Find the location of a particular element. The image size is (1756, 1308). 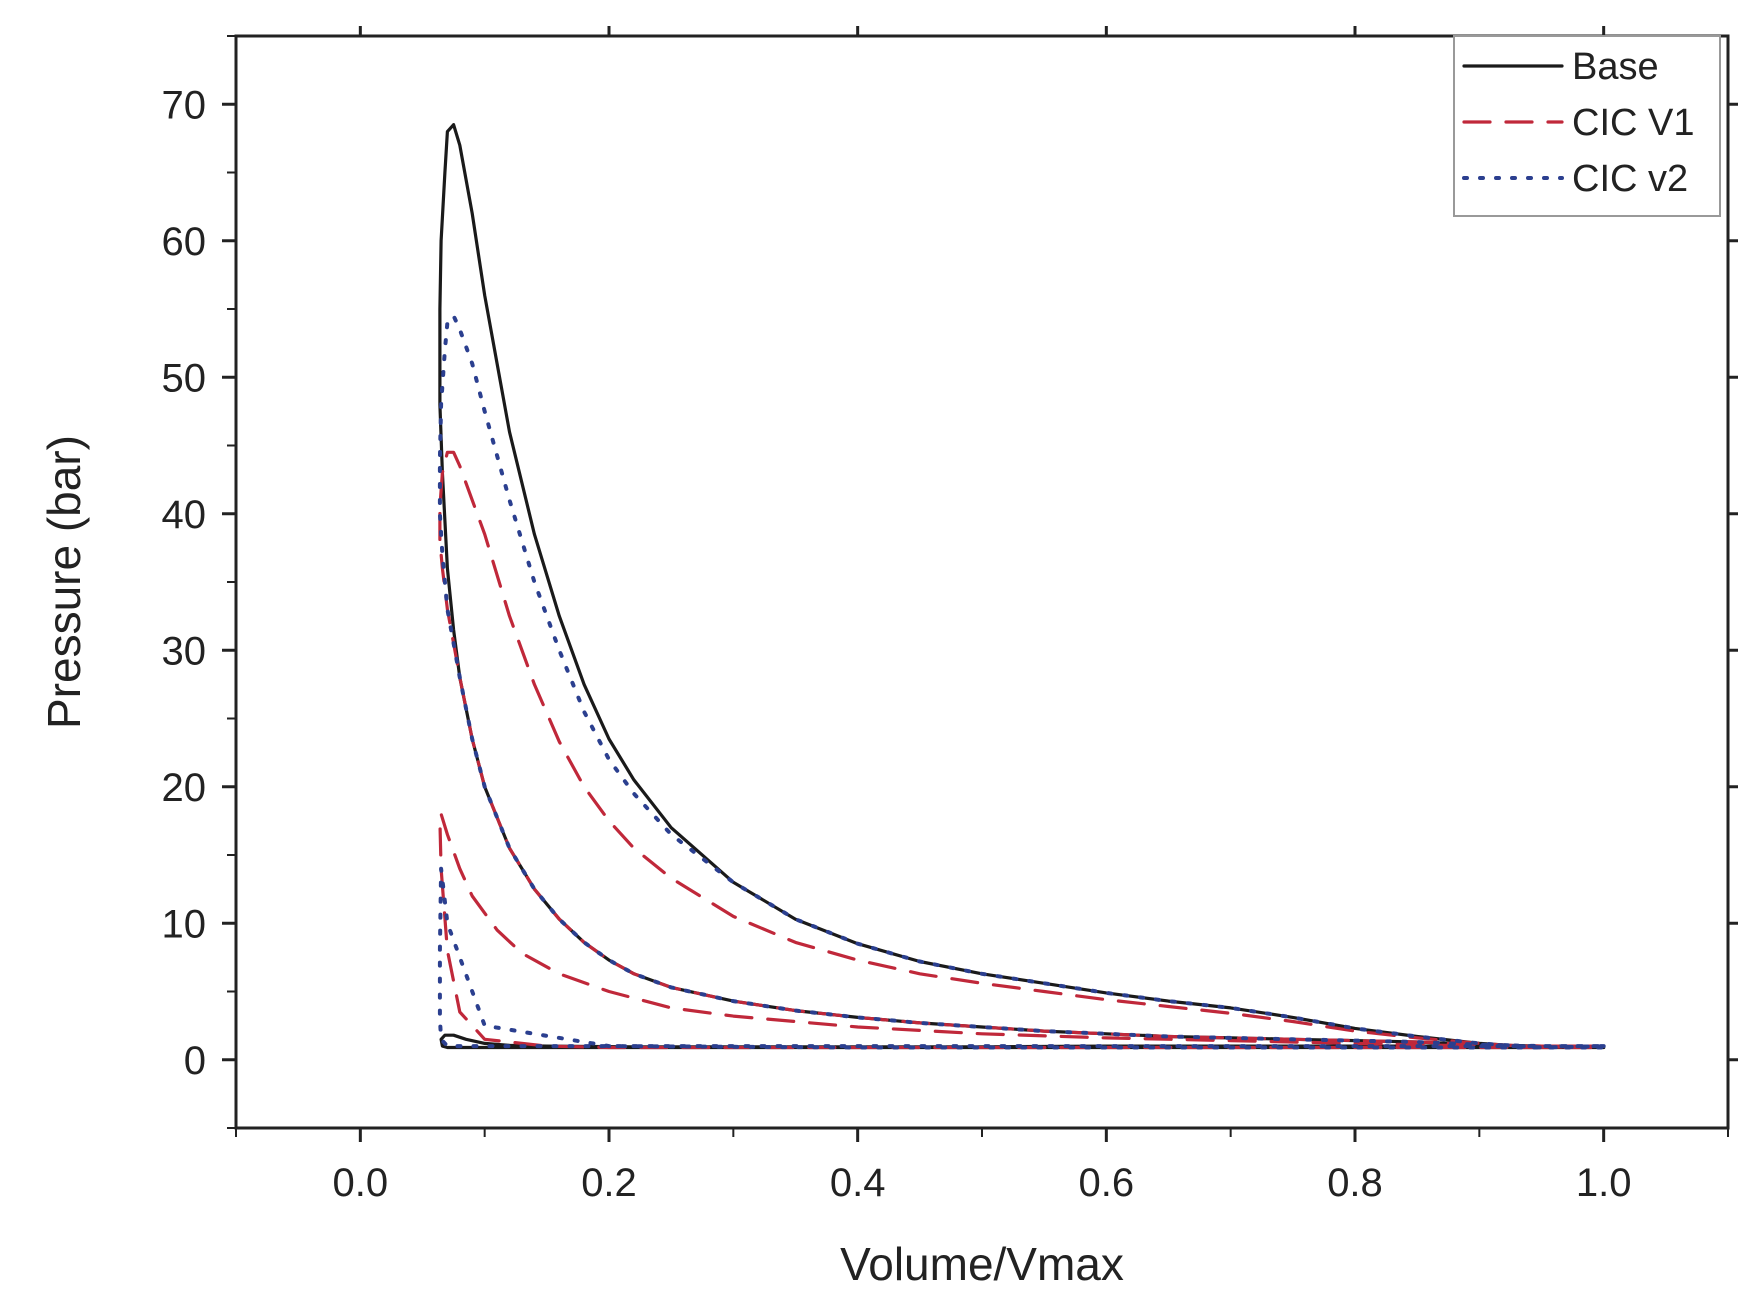

y-tick-label: 50 is located at coordinates (184, 378).